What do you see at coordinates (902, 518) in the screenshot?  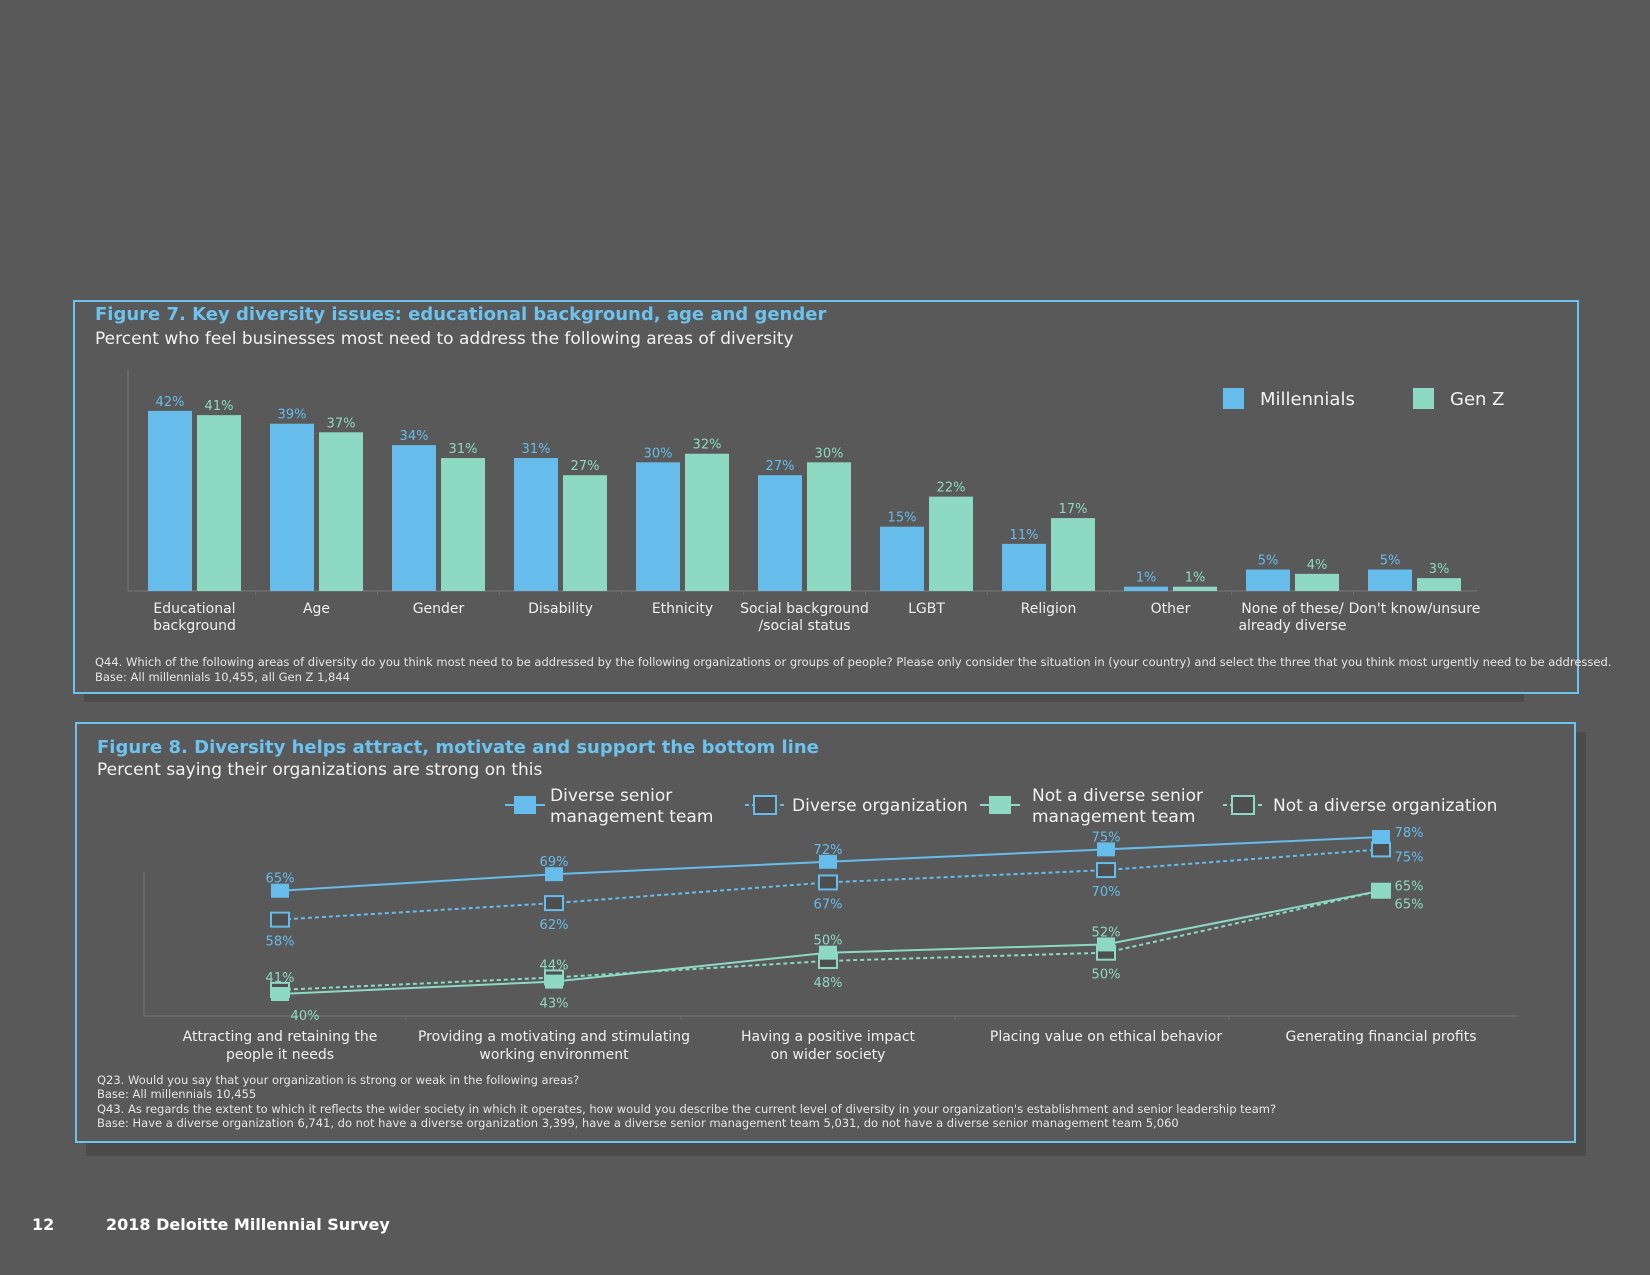 I see `data-label: 15%` at bounding box center [902, 518].